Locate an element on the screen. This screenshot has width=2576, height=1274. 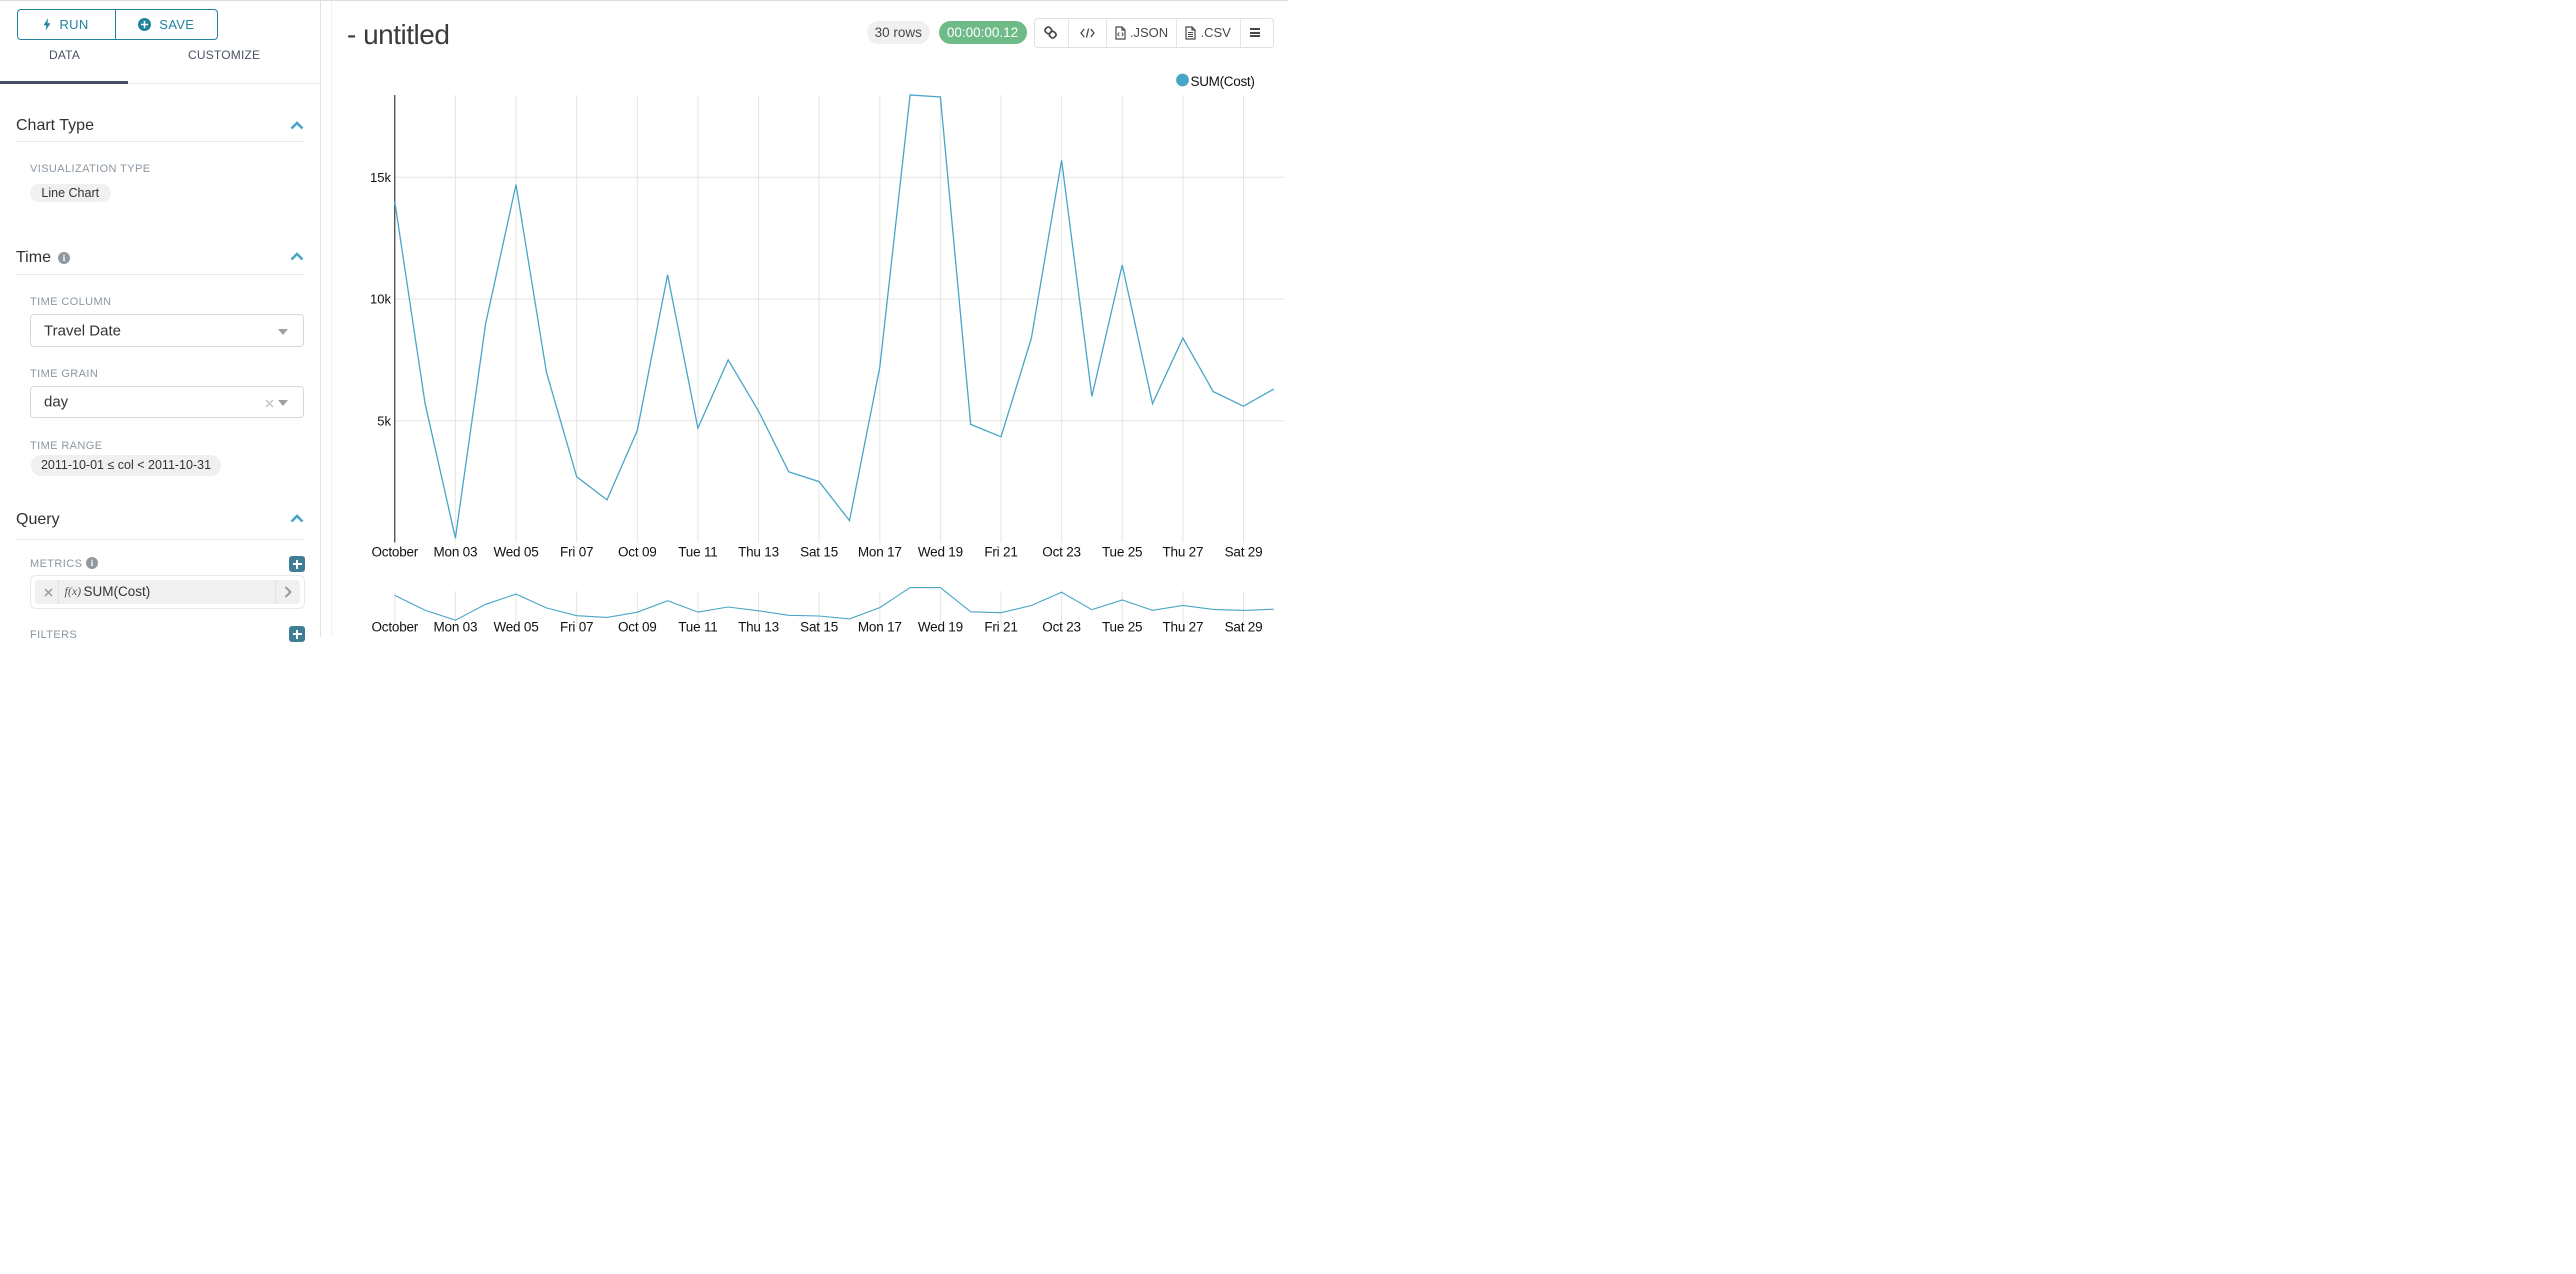
svg-text: 10k is located at coordinates (380, 299).